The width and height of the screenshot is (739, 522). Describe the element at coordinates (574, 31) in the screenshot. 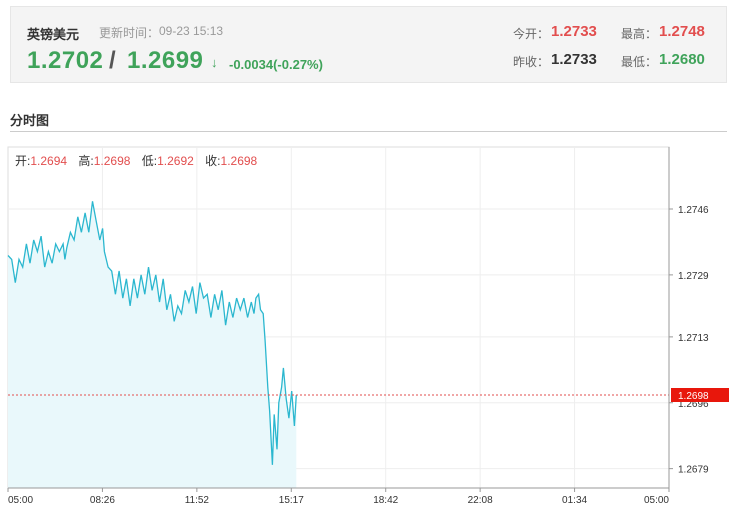

I see `open-value: 1.2733` at that location.